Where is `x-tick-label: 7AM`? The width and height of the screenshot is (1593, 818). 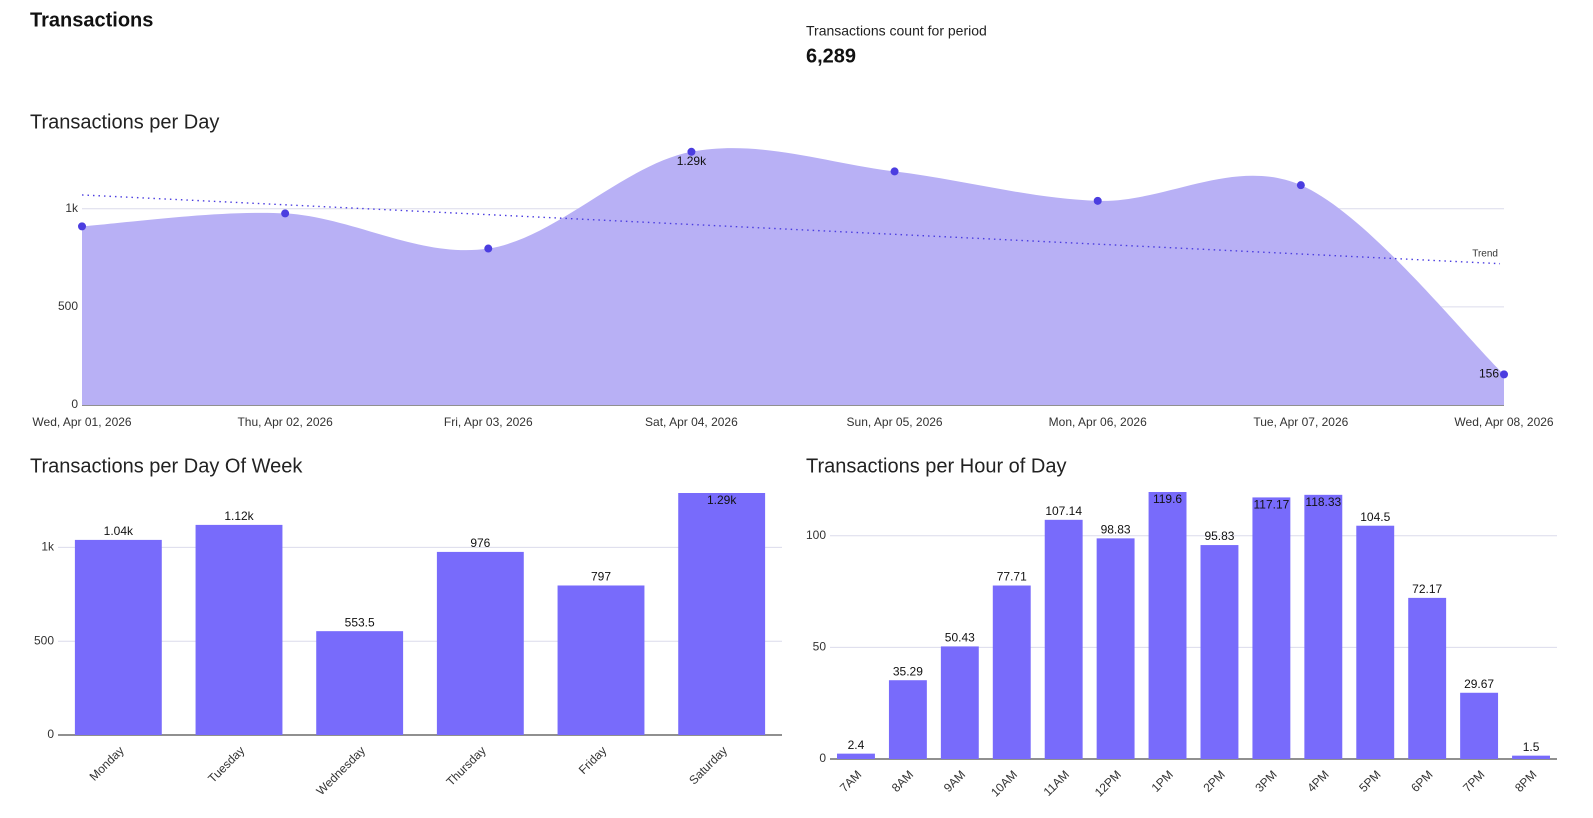 x-tick-label: 7AM is located at coordinates (850, 780).